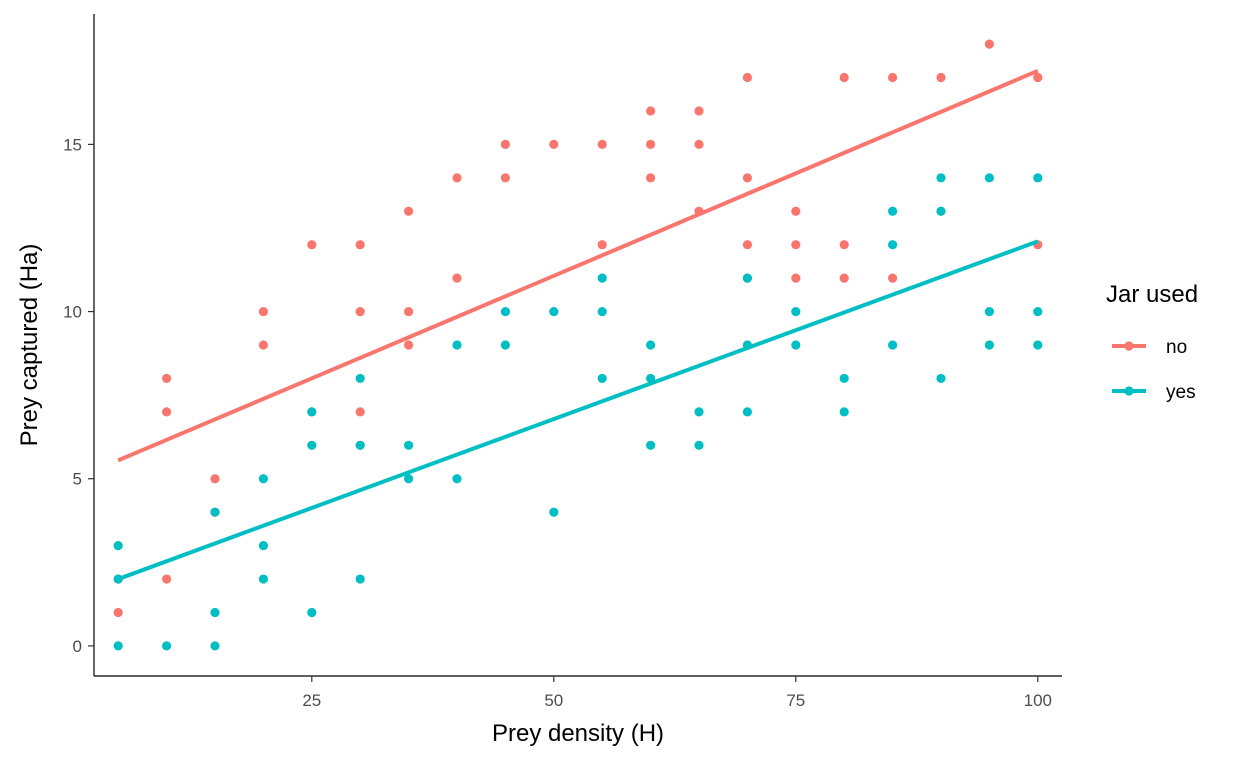 Image resolution: width=1248 pixels, height=768 pixels. I want to click on legend-entries: no yes, so click(1154, 370).